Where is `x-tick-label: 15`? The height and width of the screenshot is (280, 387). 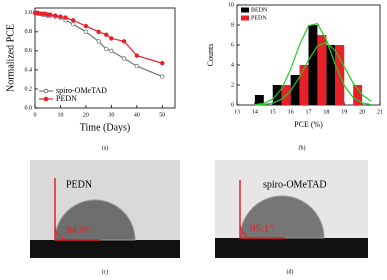
x-tick-label: 15 is located at coordinates (273, 112).